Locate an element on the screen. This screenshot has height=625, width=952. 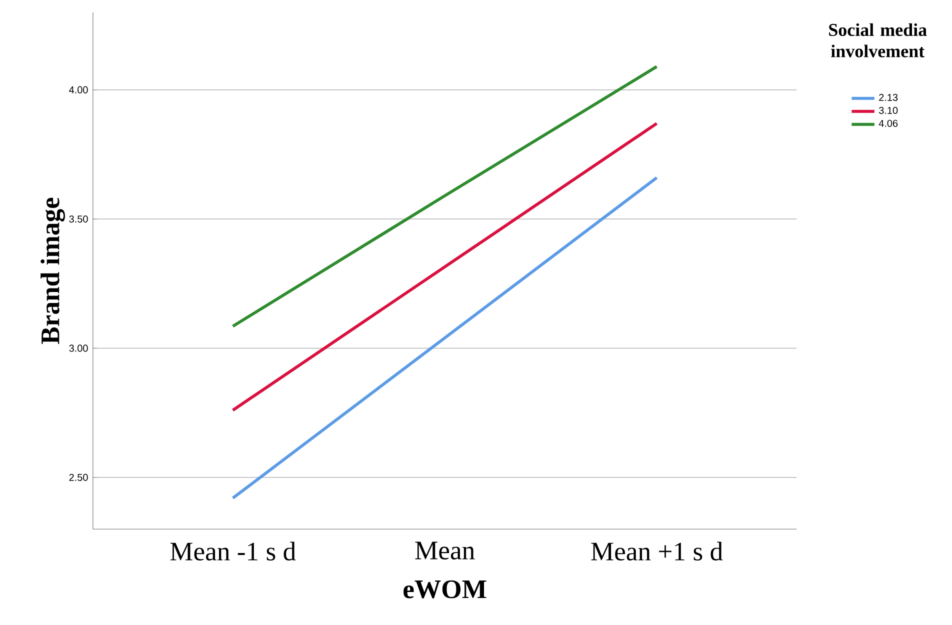
y-tick-label: 2.50 is located at coordinates (78, 477).